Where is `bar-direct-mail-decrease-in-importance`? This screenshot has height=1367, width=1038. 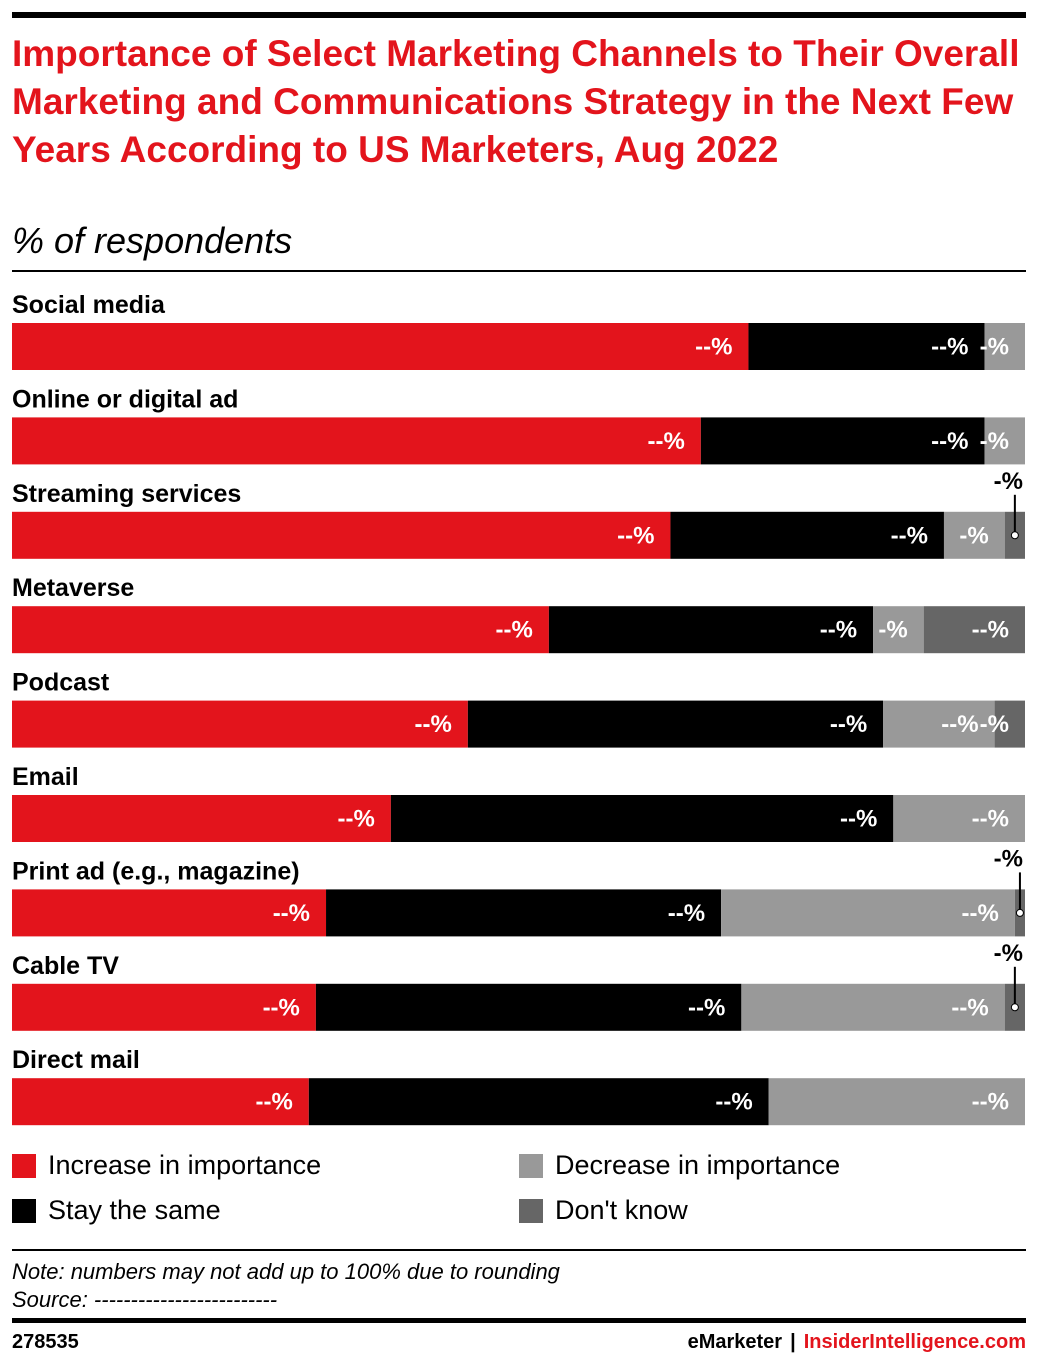 bar-direct-mail-decrease-in-importance is located at coordinates (896, 1102).